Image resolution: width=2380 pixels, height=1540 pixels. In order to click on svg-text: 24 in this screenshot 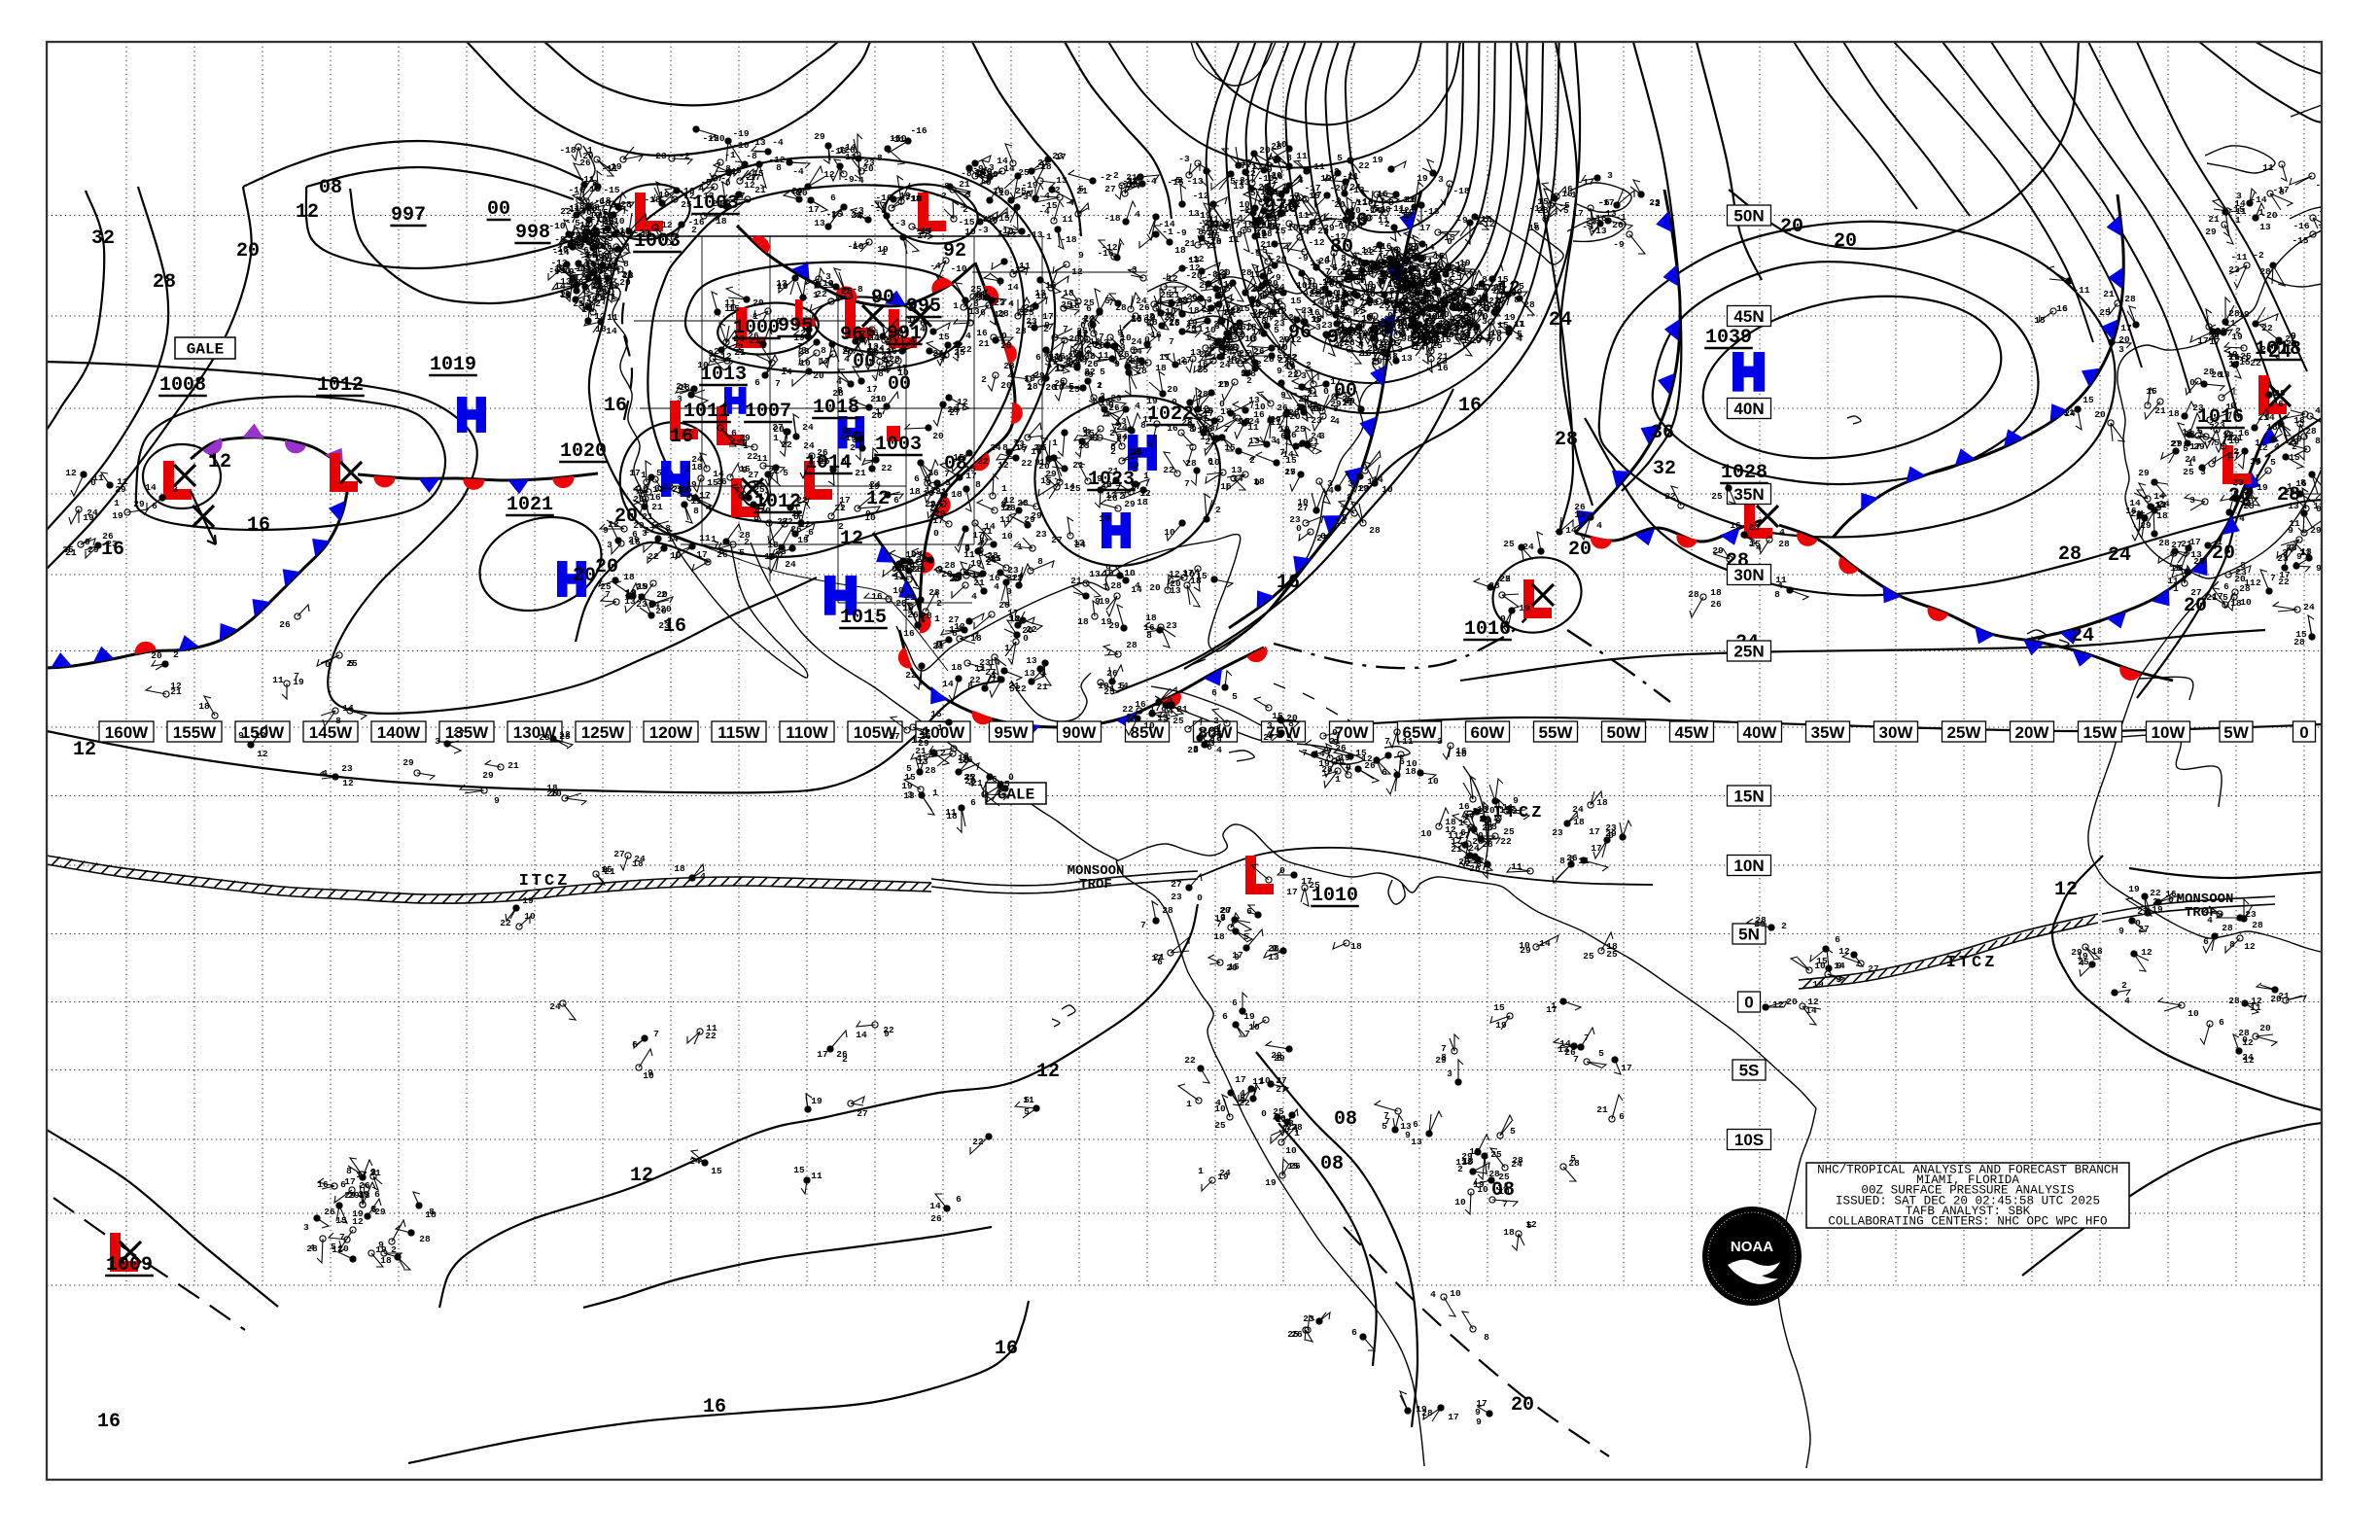, I will do `click(2248, 1057)`.